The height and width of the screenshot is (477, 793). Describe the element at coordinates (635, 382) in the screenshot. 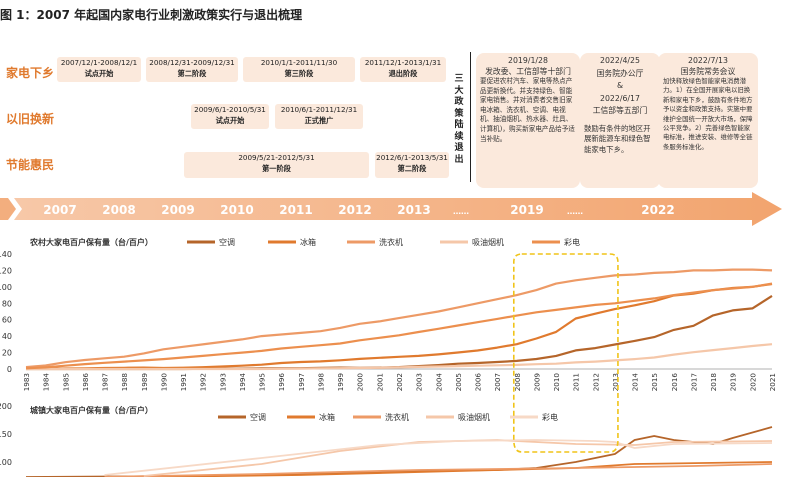

I see `x-tick-label: 2014` at that location.